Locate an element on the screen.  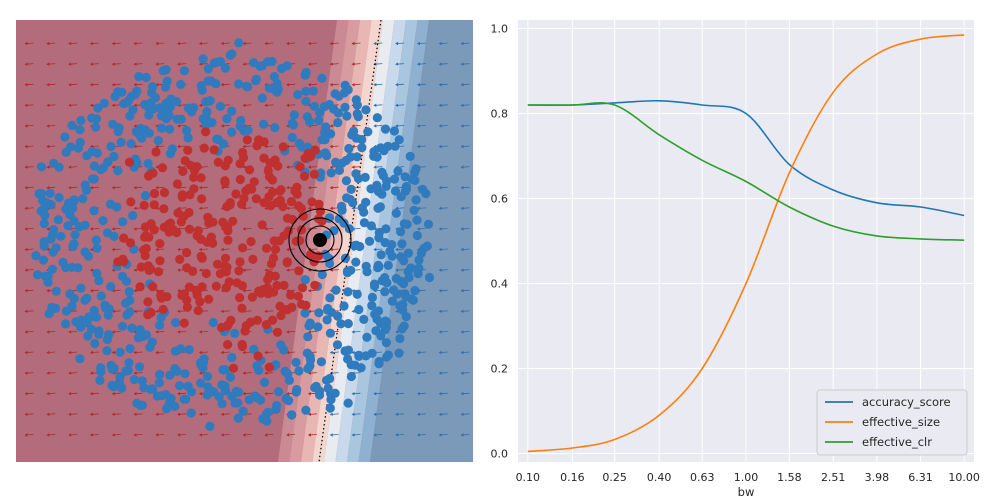
legend-box is located at coordinates (892, 422).